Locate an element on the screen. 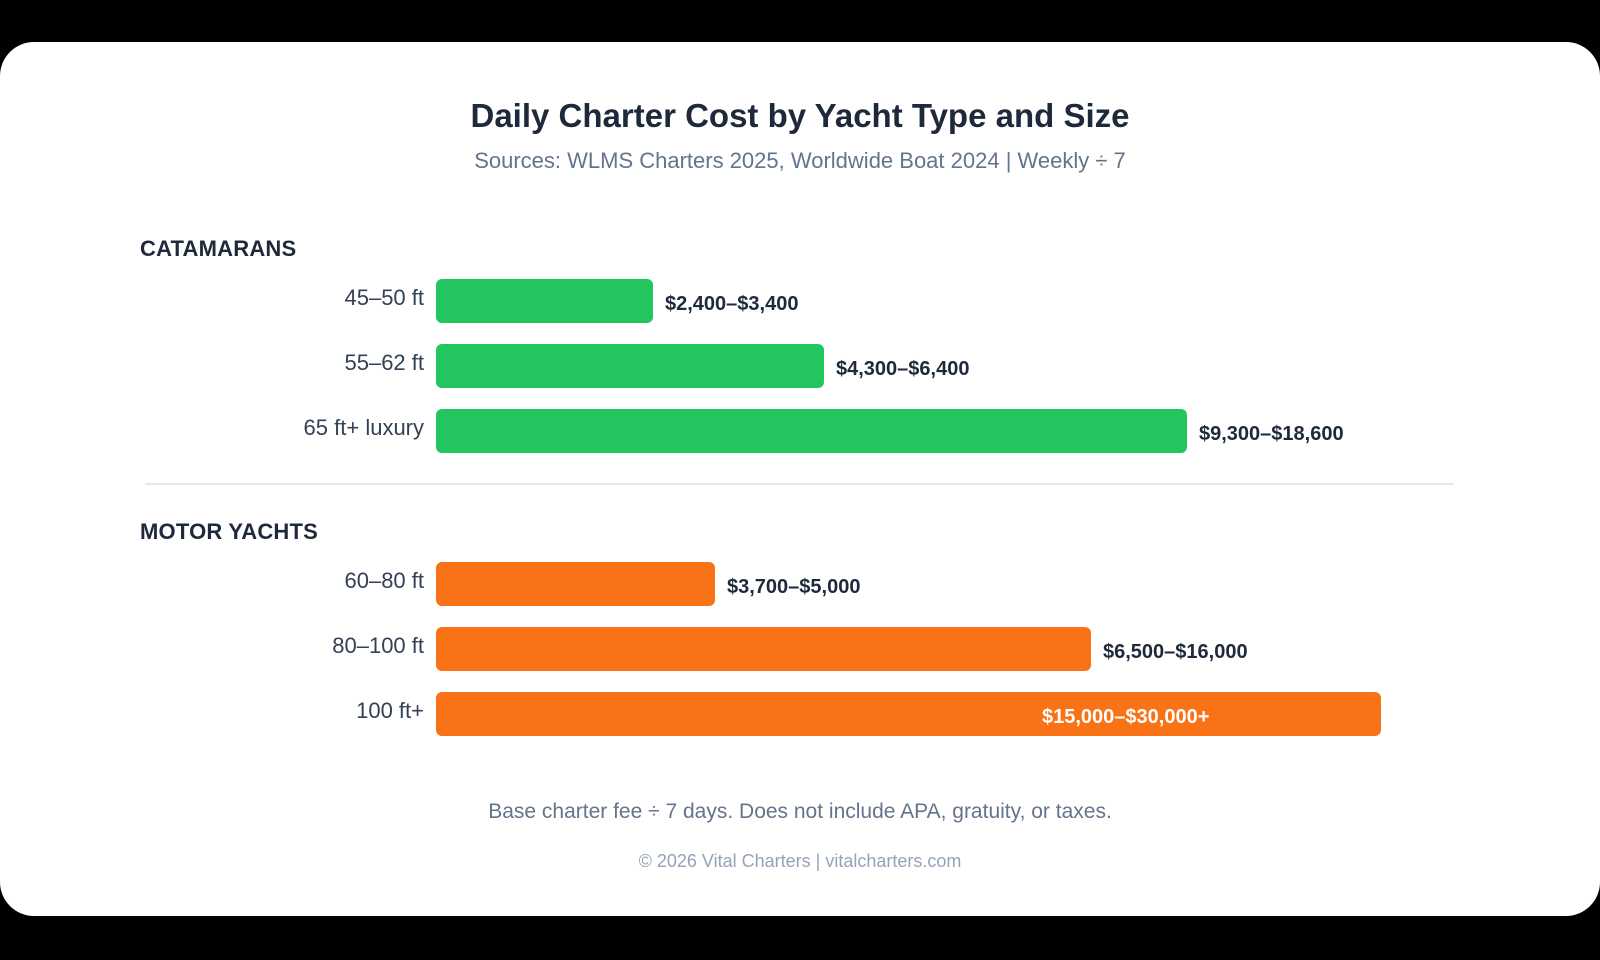  section-heading-catamarans: CATAMARANS is located at coordinates (218, 248).